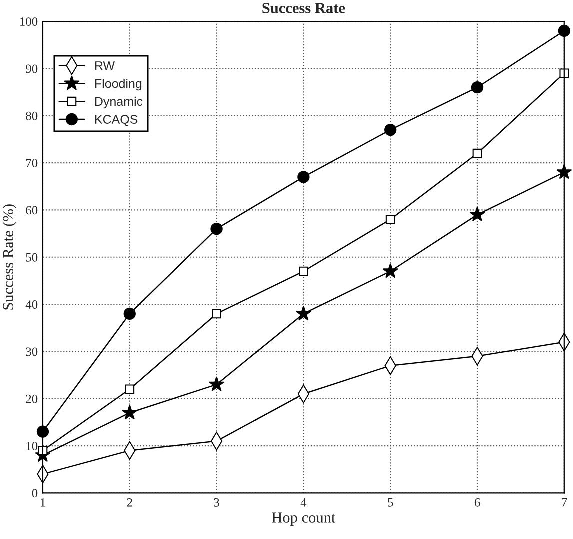  What do you see at coordinates (32, 163) in the screenshot?
I see `y-tick-label: 70` at bounding box center [32, 163].